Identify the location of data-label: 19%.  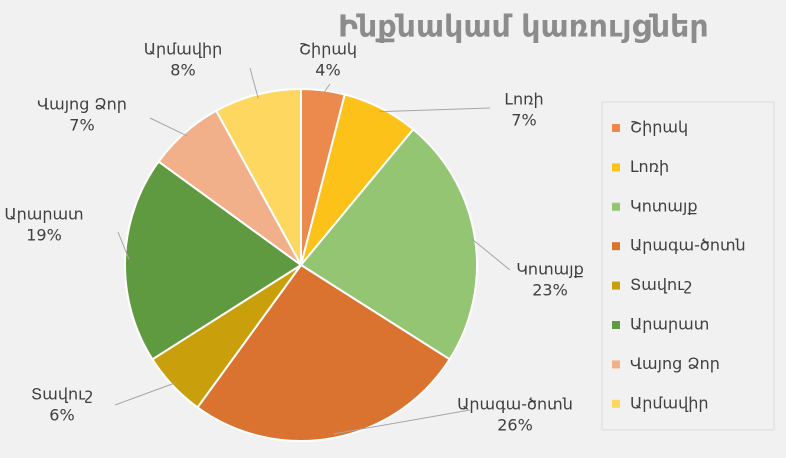
(44, 235).